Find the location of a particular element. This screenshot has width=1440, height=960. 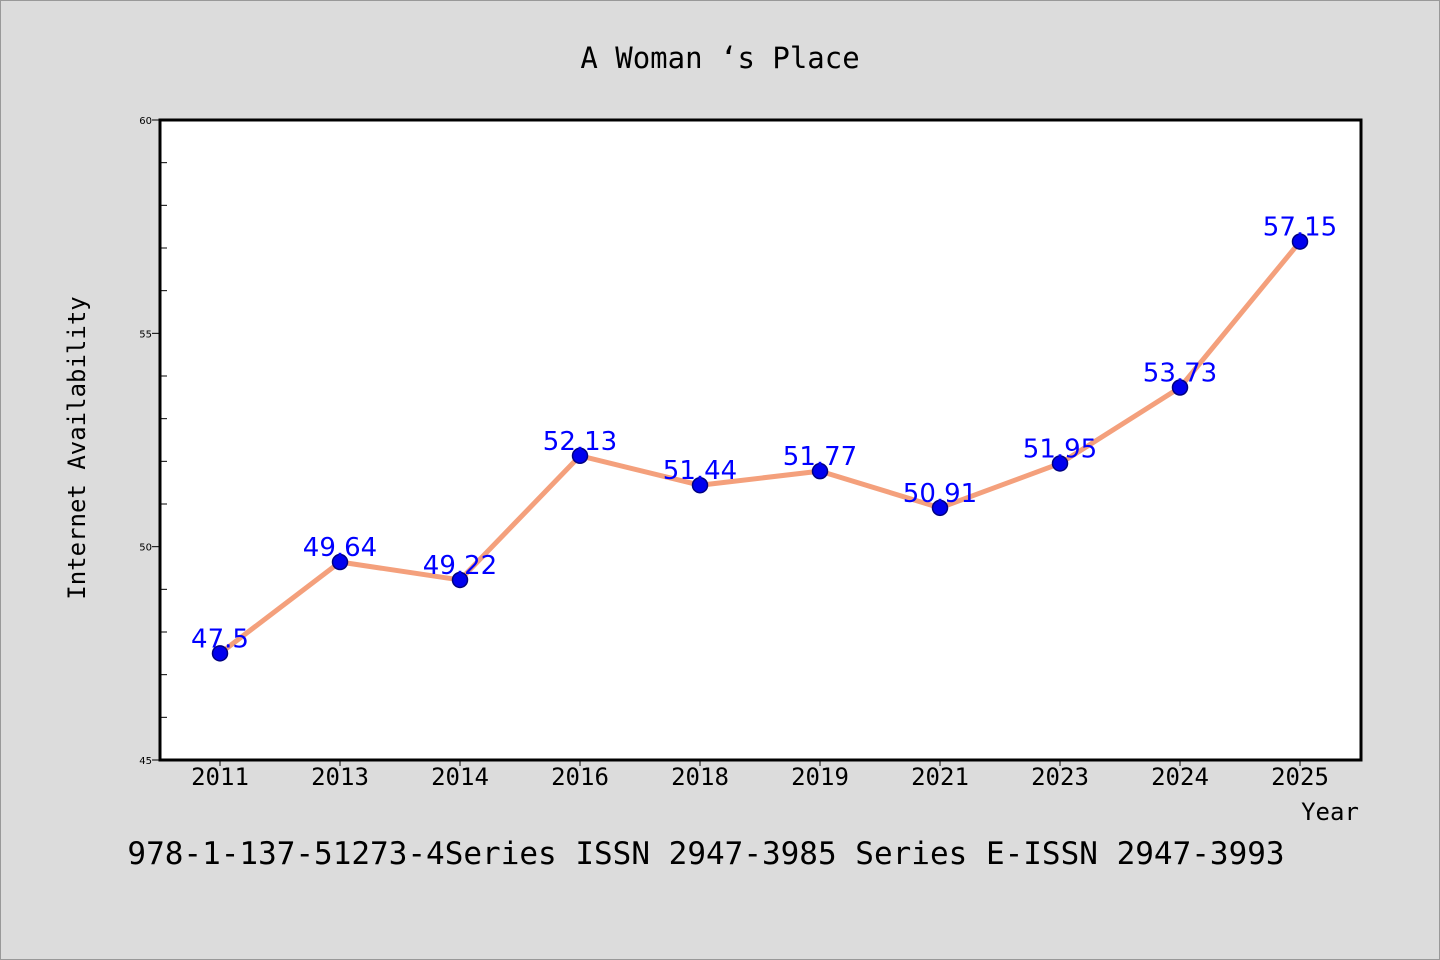

data-label: 50.91 is located at coordinates (940, 494).